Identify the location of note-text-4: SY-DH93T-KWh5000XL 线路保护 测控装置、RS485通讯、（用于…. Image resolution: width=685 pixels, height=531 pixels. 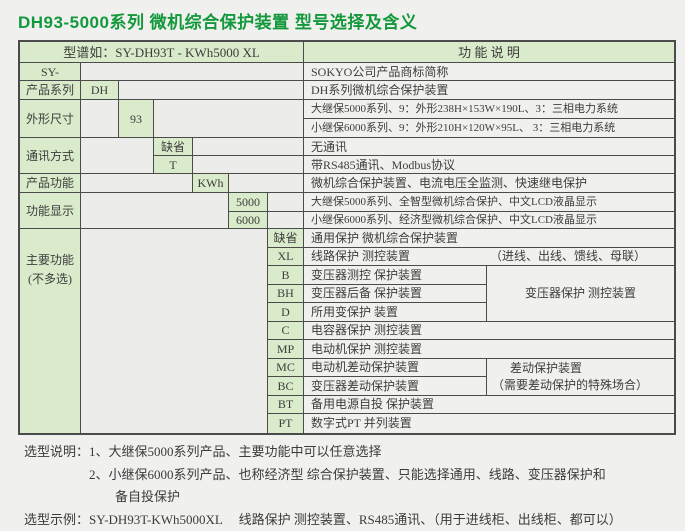
(355, 519).